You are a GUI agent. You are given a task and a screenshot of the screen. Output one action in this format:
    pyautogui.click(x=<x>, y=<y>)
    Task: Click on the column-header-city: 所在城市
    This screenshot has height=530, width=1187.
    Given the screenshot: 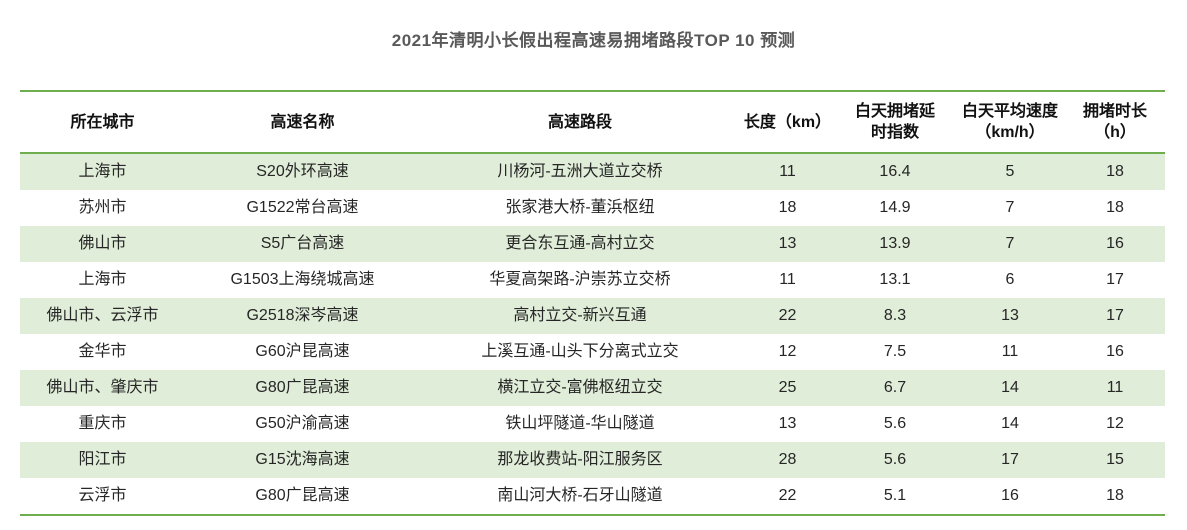 What is the action you would take?
    pyautogui.click(x=102, y=122)
    